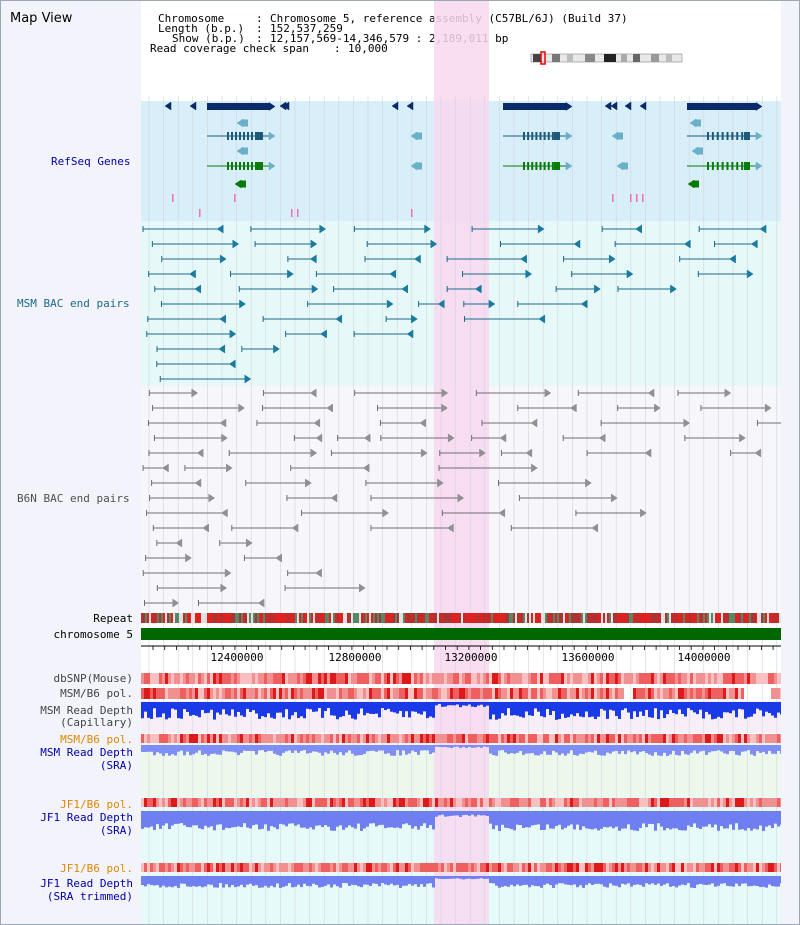 The height and width of the screenshot is (925, 800). What do you see at coordinates (461, 634) in the screenshot?
I see `chromosome-bar` at bounding box center [461, 634].